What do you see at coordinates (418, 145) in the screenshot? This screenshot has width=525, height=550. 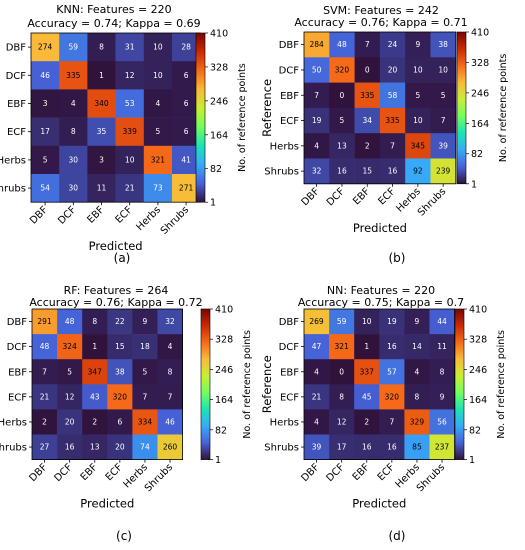 I see `cell-value: 345` at bounding box center [418, 145].